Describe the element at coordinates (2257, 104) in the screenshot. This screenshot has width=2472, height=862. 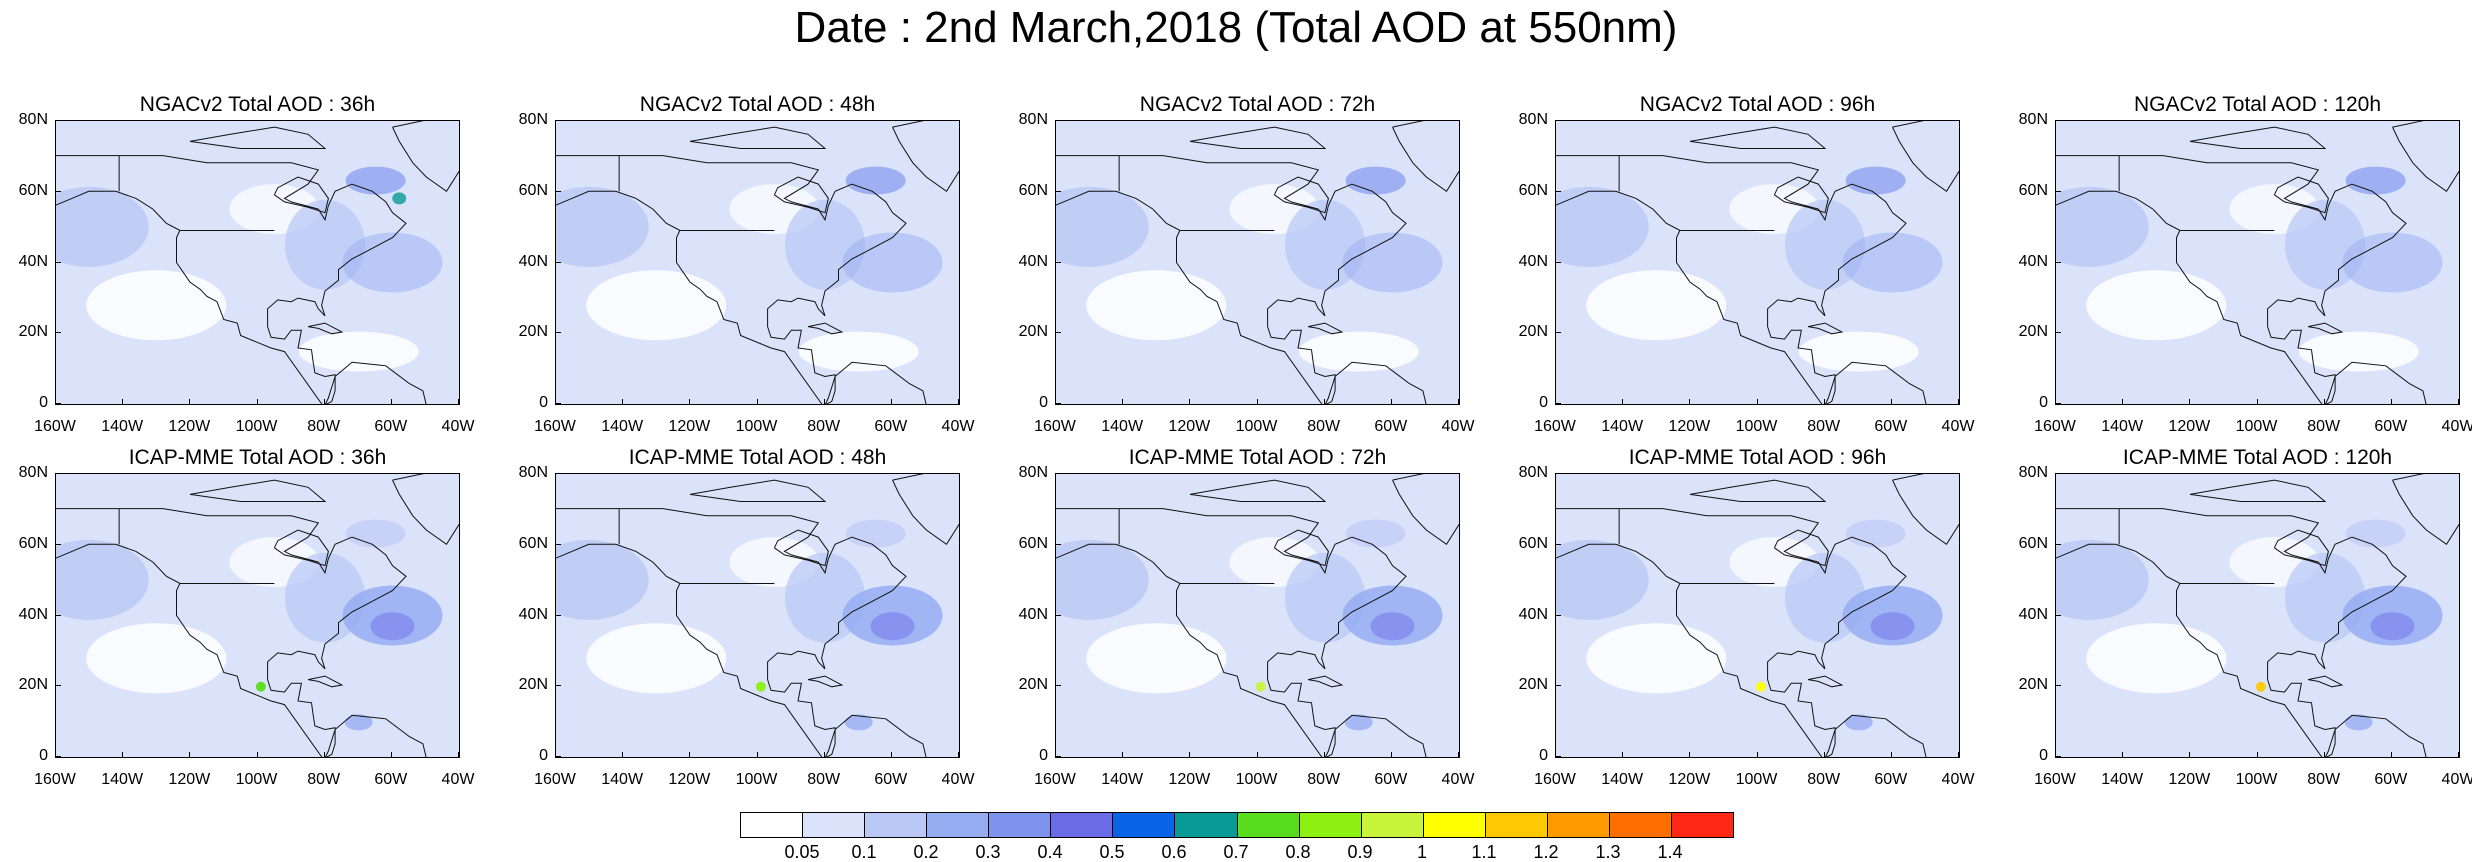
I see `panel-title: NGACv2 Total AOD : 120h` at that location.